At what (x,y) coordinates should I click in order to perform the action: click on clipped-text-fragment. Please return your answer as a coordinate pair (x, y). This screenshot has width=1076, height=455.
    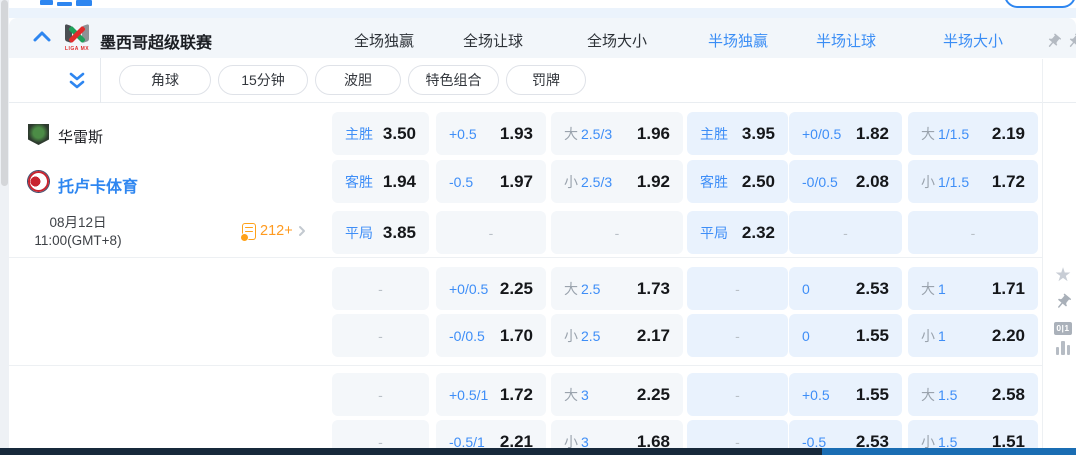
    Looking at the image, I should click on (64, 4).